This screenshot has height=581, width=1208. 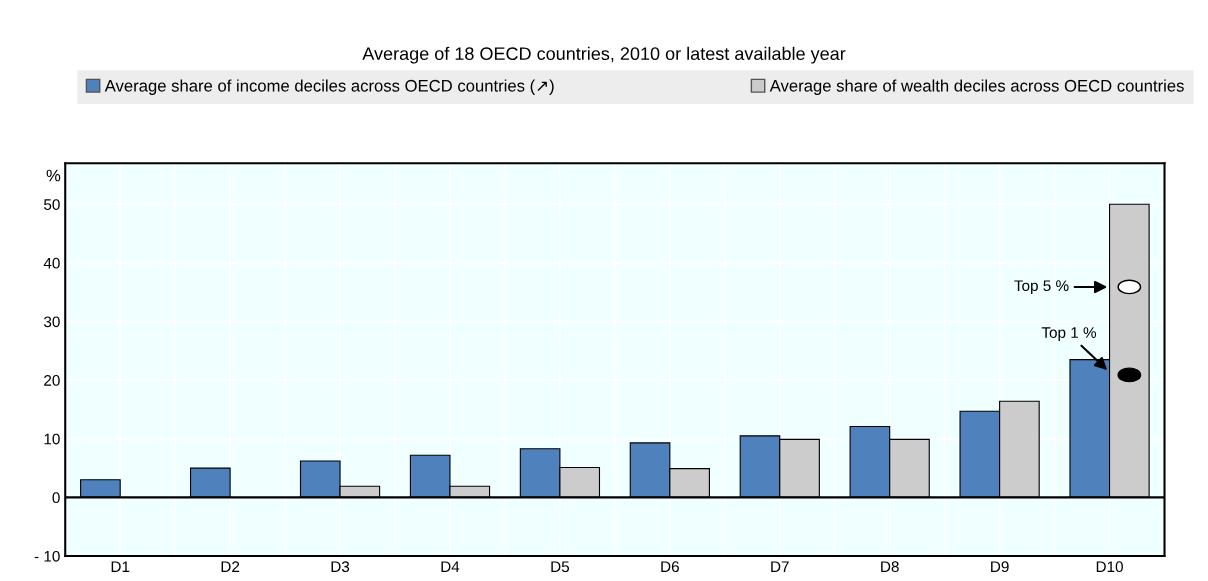 I want to click on y-tick-label: 10, so click(x=52, y=439).